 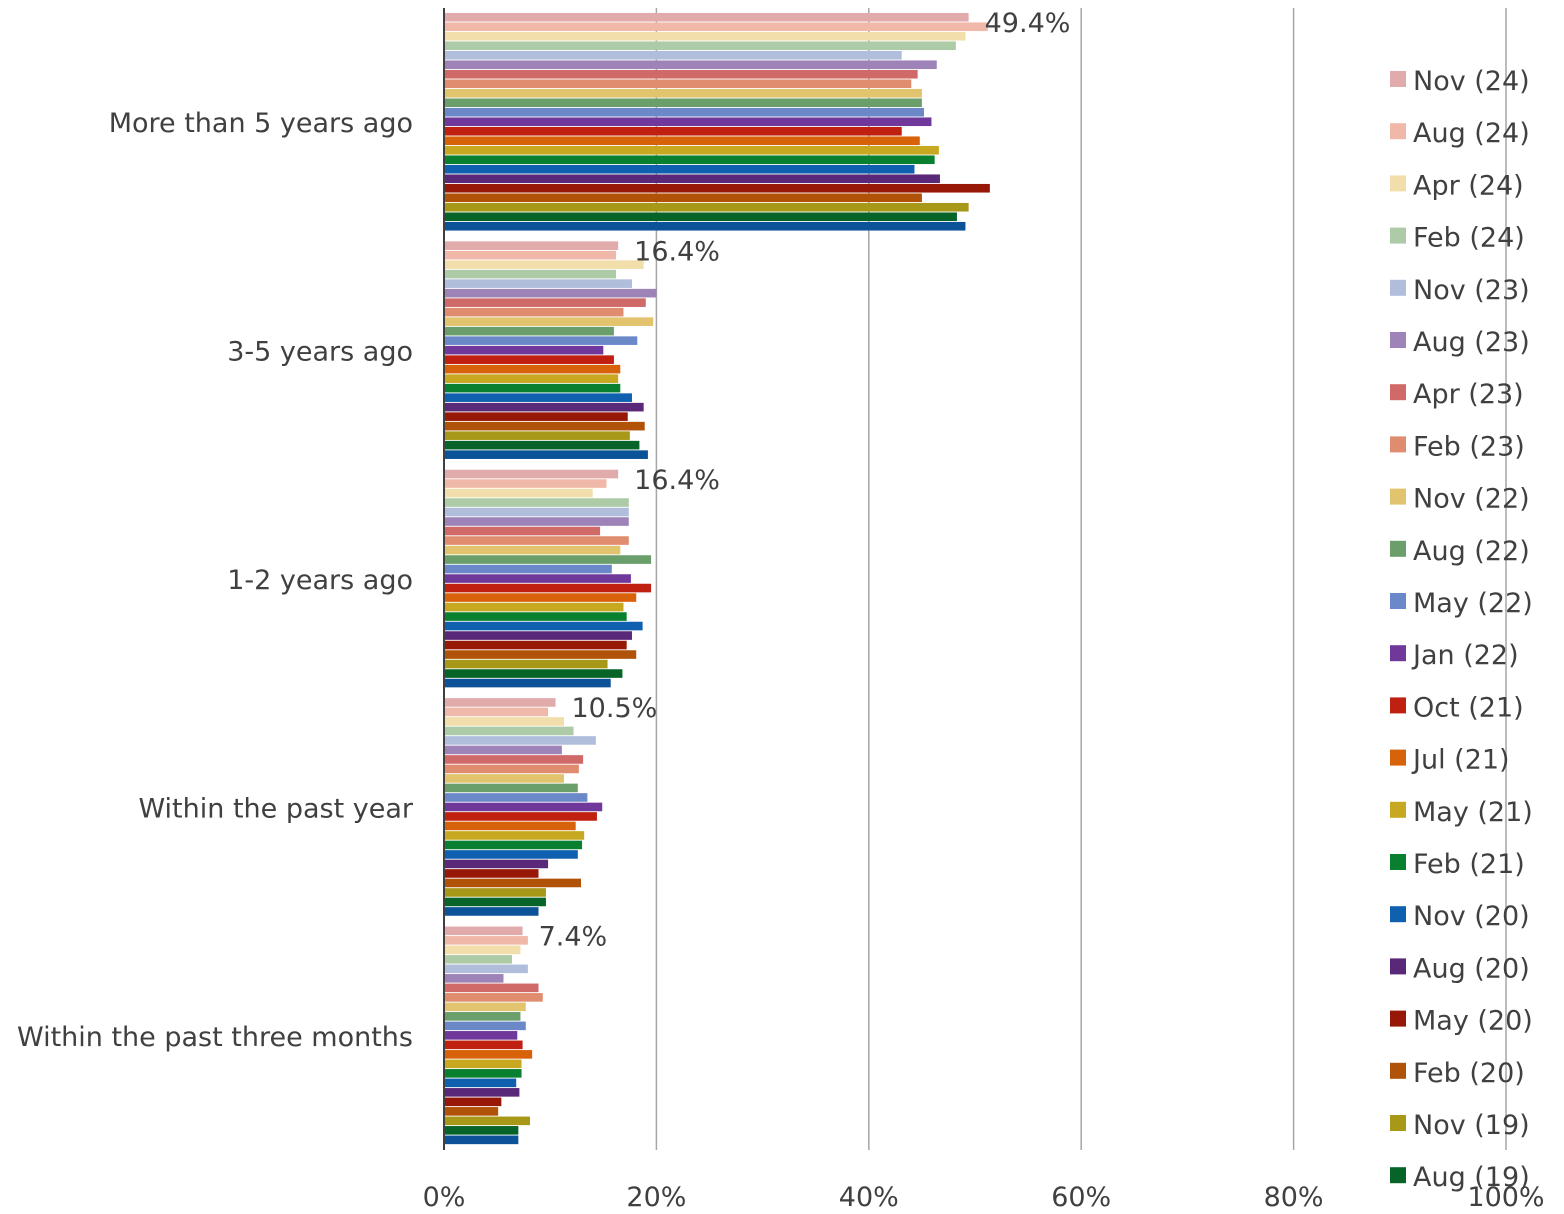 What do you see at coordinates (573, 937) in the screenshot?
I see `data-label: 7.4%` at bounding box center [573, 937].